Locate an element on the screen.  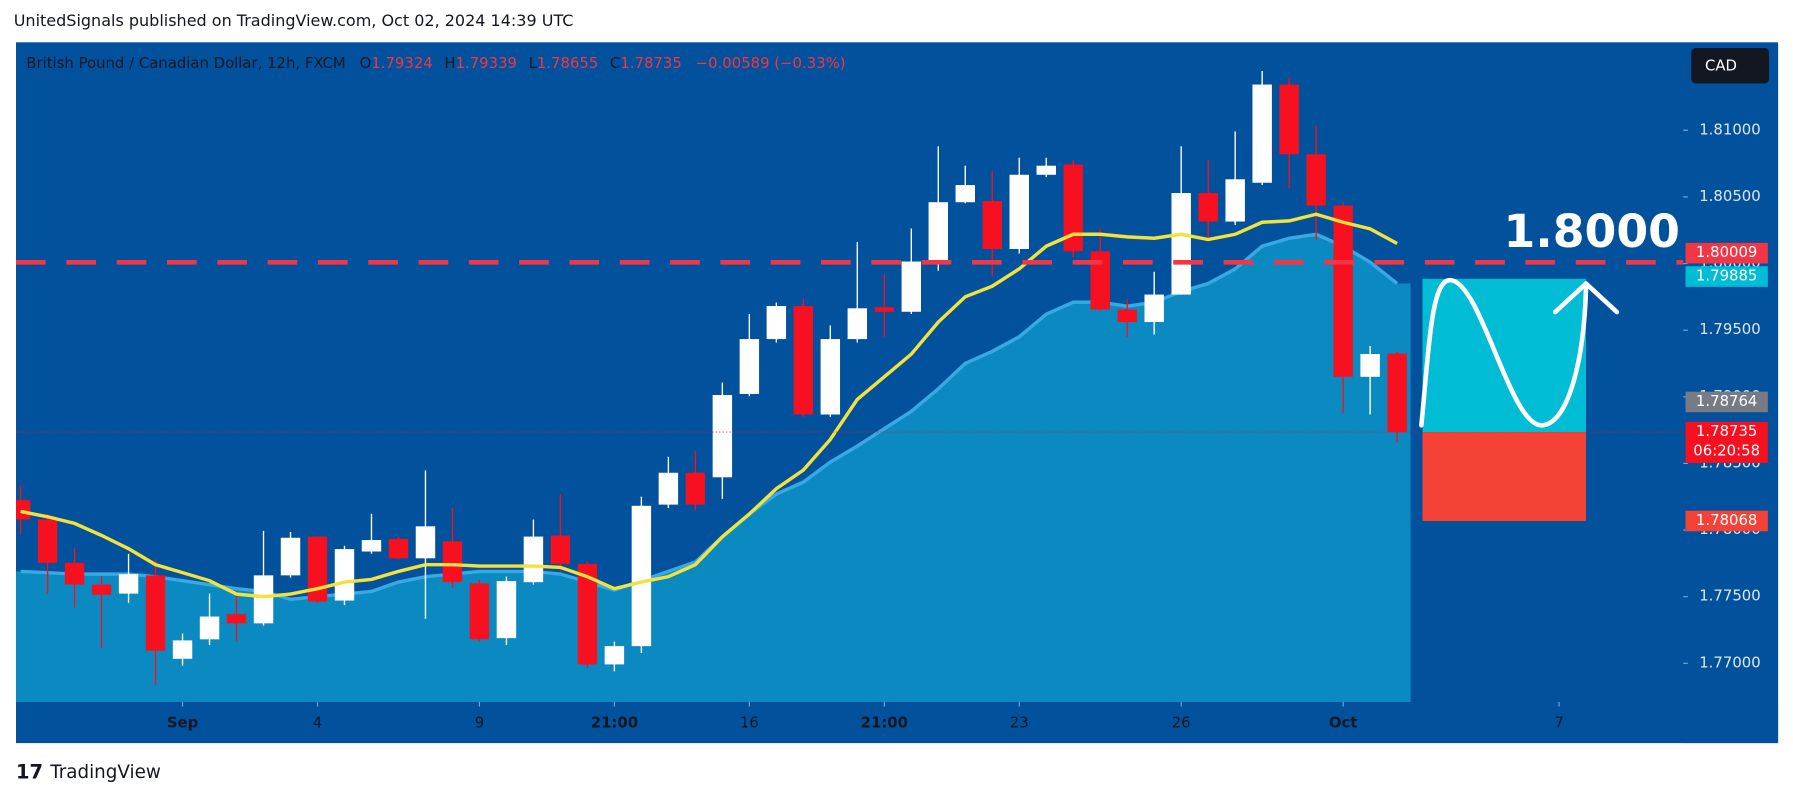
legend-change: −0.00589 (−0.33%) is located at coordinates (771, 63).